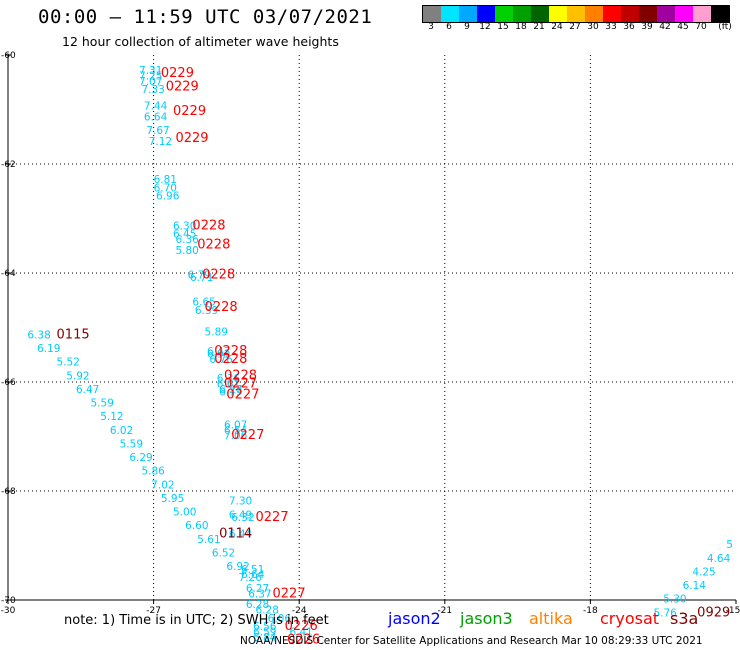 The height and width of the screenshot is (650, 740). What do you see at coordinates (236, 436) in the screenshot?
I see `swh-value-label: 7.06` at bounding box center [236, 436].